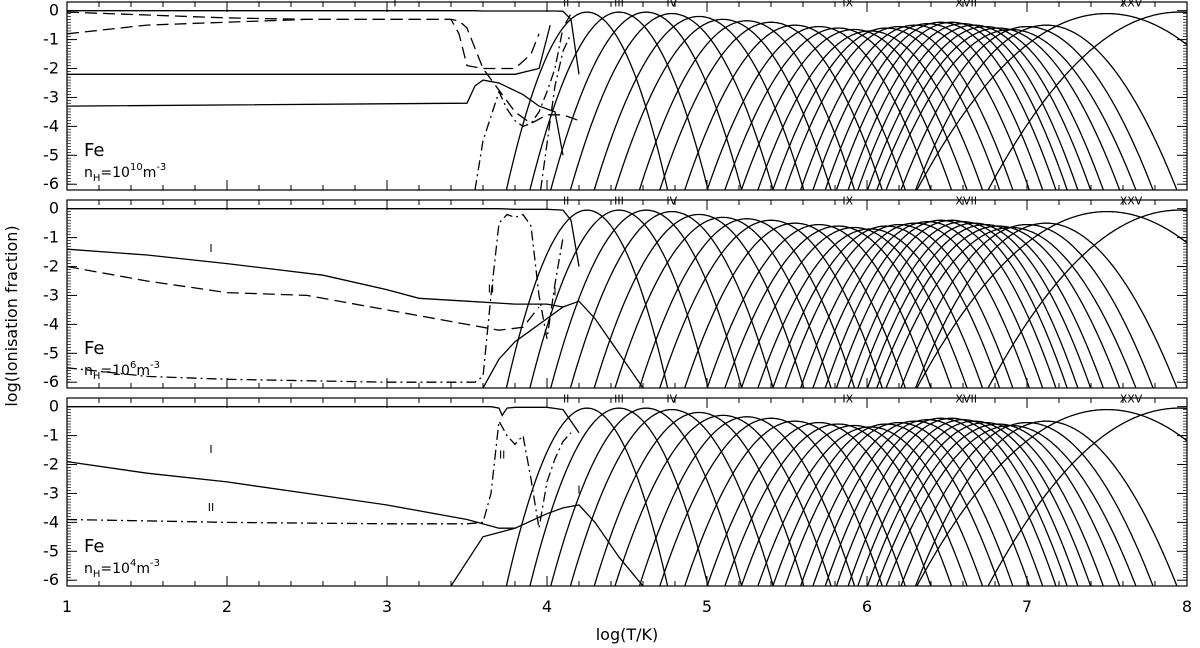  Describe the element at coordinates (161, 167) in the screenshot. I see `density-label-part: -3` at that location.